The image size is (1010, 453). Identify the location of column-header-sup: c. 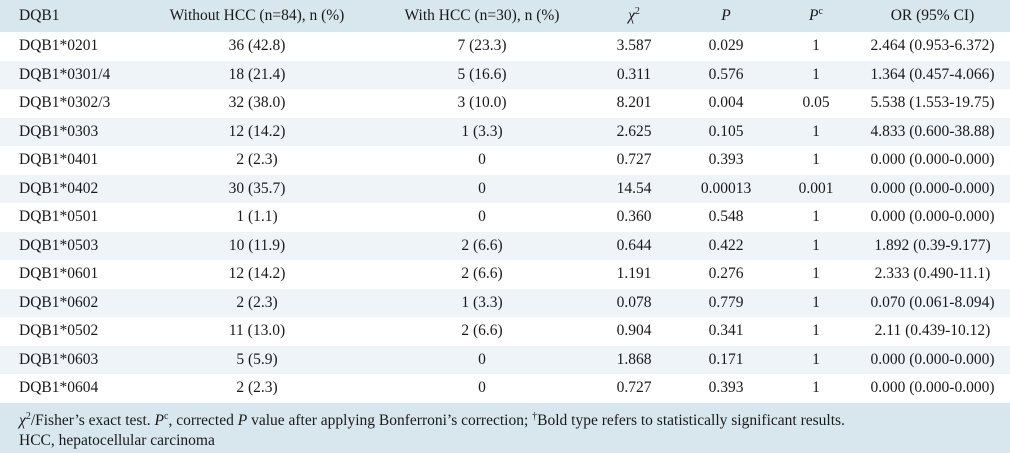
(820, 12).